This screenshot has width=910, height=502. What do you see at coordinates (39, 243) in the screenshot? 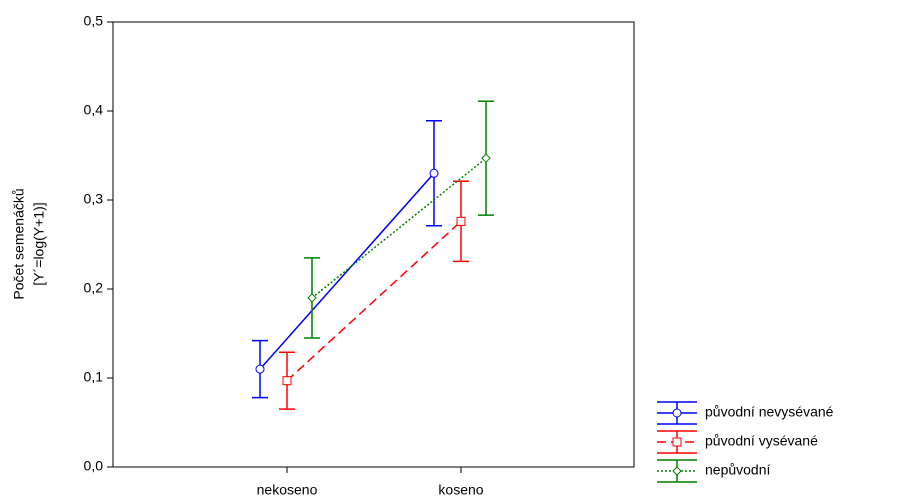
I see `y-axis-label: [Y´=log(Y+1)]` at bounding box center [39, 243].